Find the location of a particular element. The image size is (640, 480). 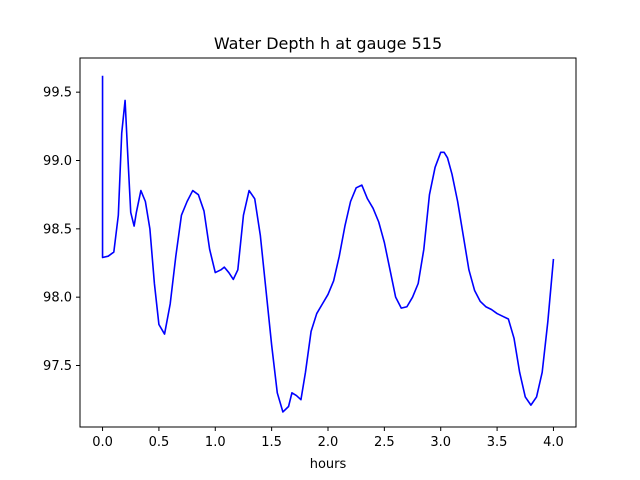

x-axis-title: hours is located at coordinates (328, 464).